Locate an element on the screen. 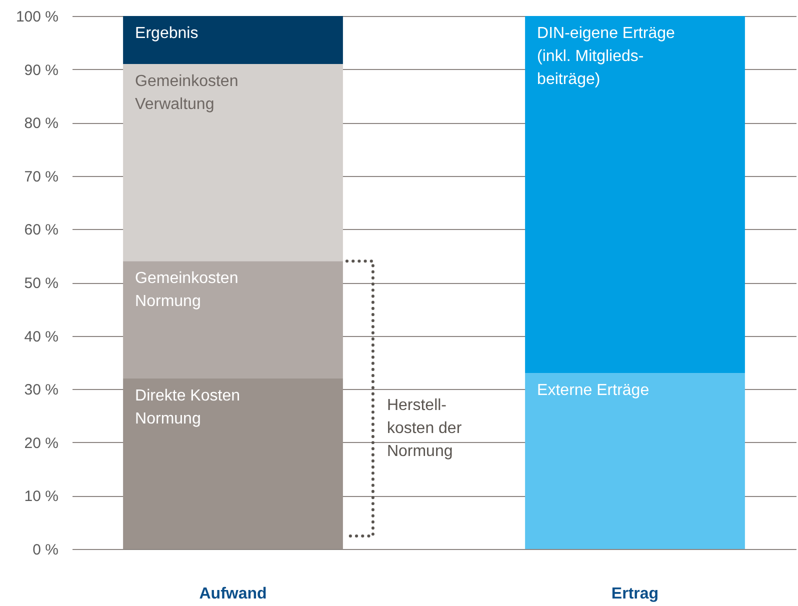 The height and width of the screenshot is (606, 798). series-label: Direkte Kosten Normung is located at coordinates (187, 407).